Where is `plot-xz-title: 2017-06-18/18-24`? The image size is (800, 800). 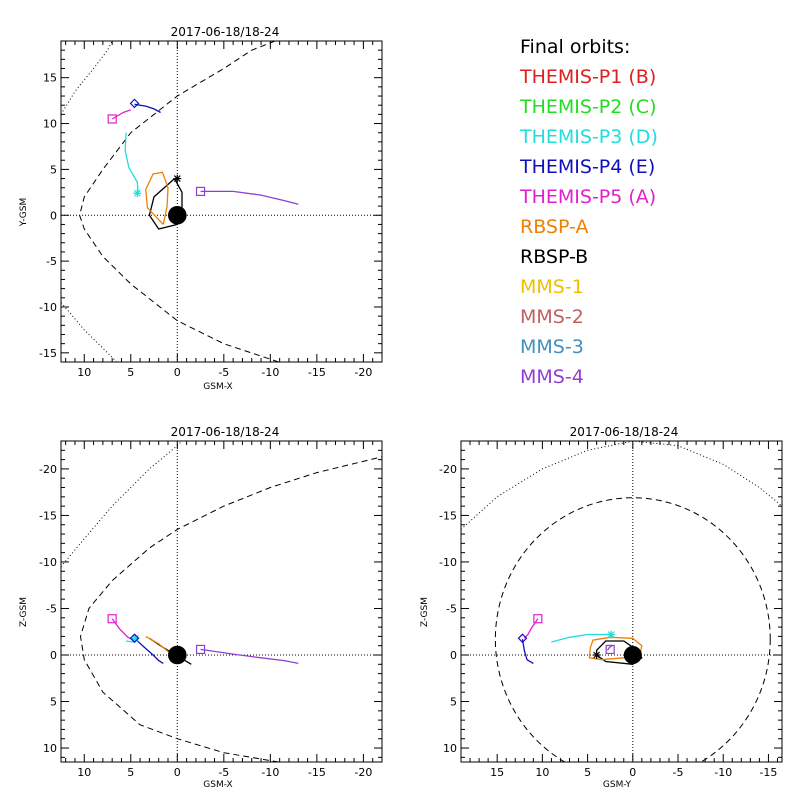 plot-xz-title: 2017-06-18/18-24 is located at coordinates (225, 432).